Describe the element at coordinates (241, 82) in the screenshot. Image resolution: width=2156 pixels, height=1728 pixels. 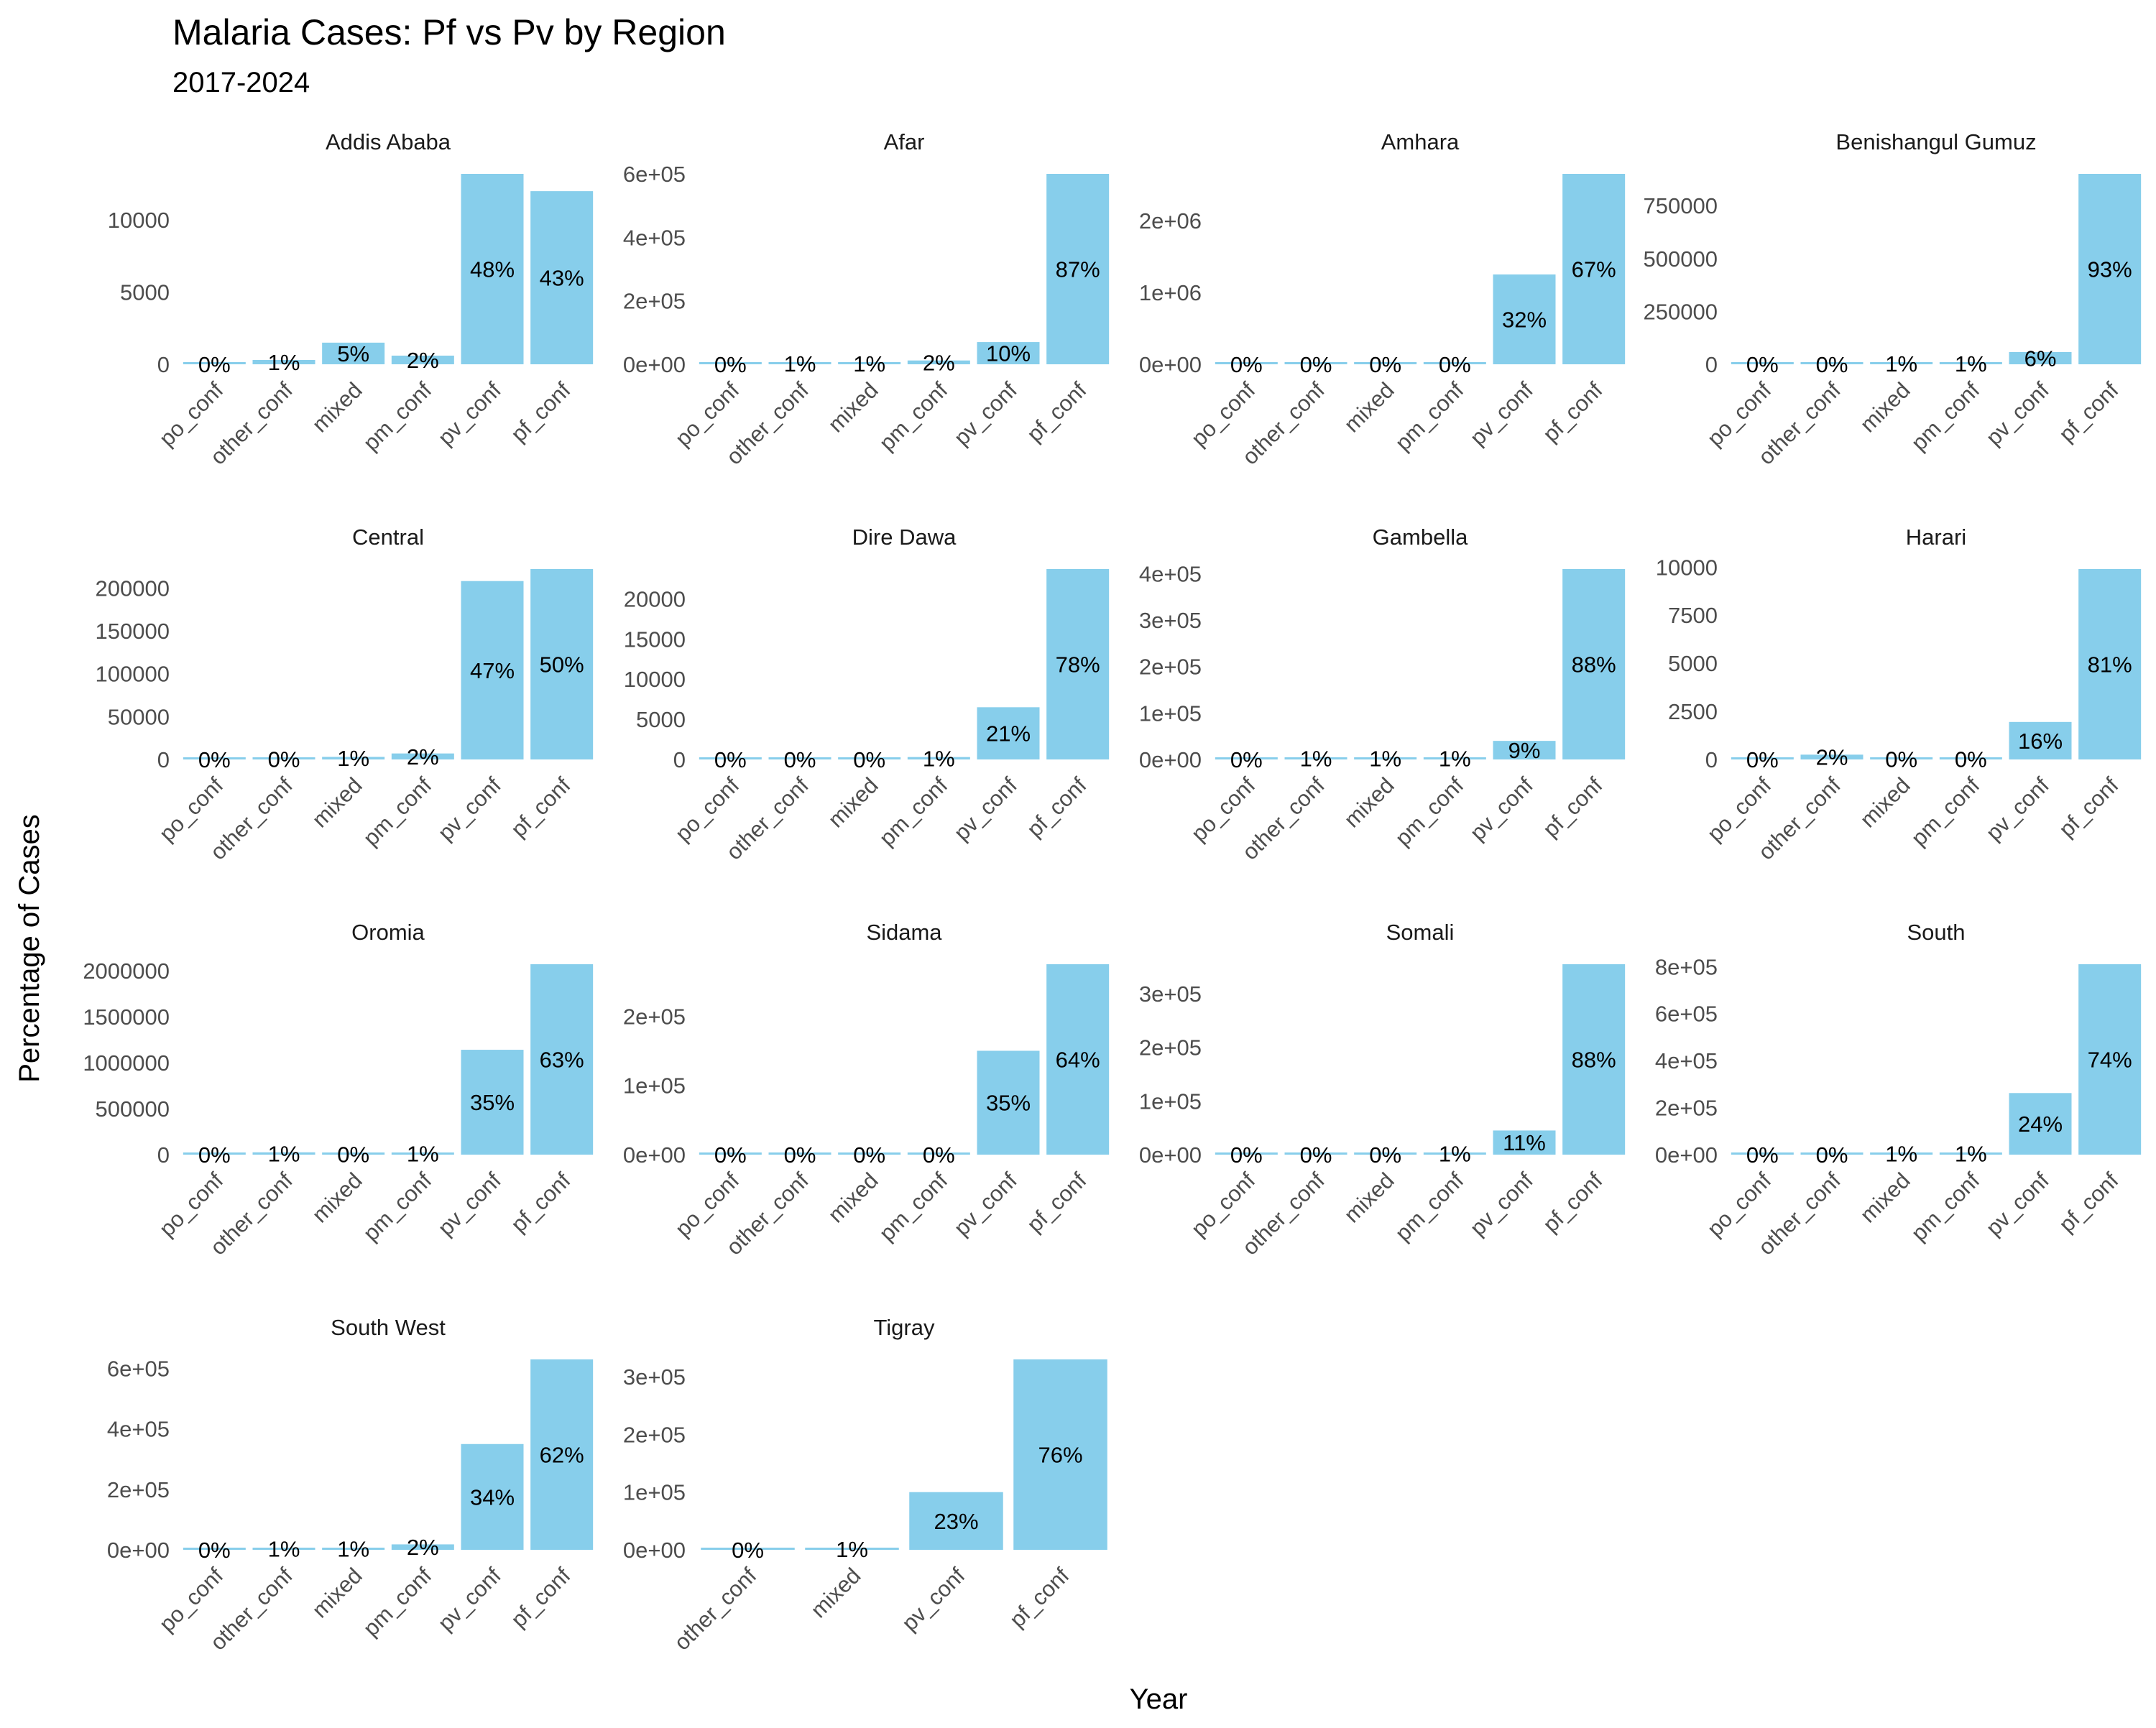
I see `chart-subtitle: 2017-2024` at that location.